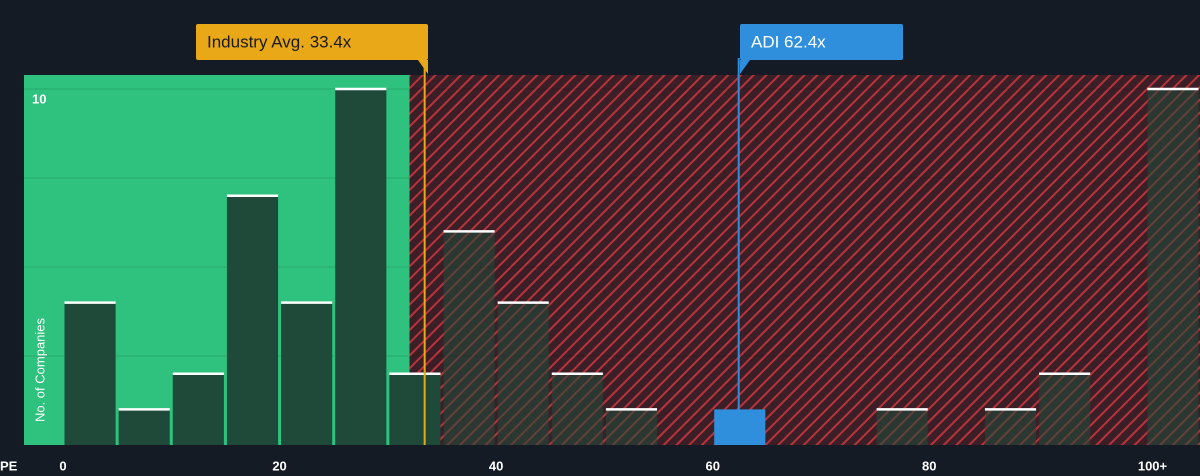  Describe the element at coordinates (9, 465) in the screenshot. I see `x-axis-label: PE` at that location.